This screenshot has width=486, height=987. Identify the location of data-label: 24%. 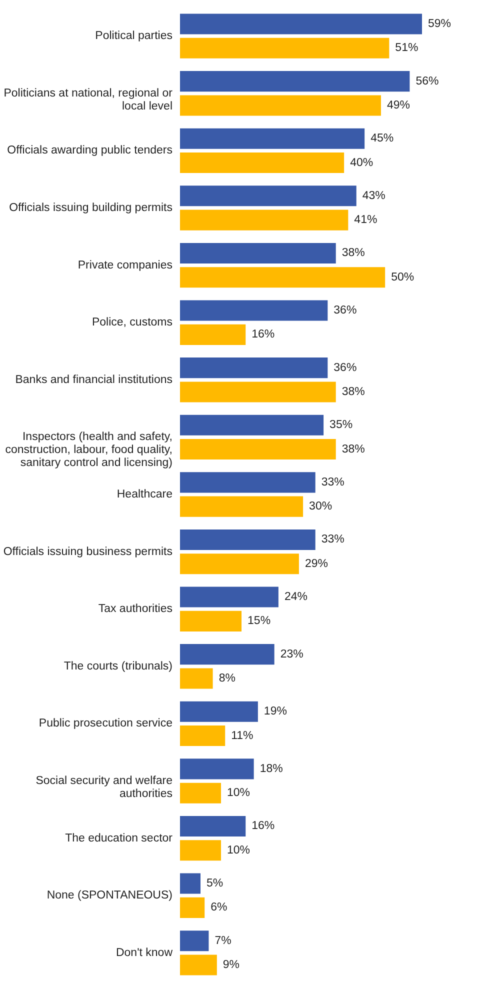
(296, 597).